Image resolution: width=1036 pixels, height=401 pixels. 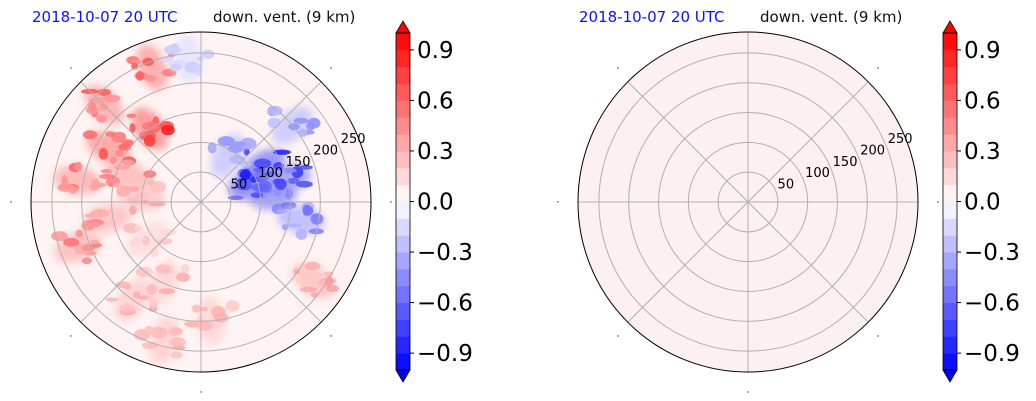 What do you see at coordinates (992, 304) in the screenshot?
I see `colorbar-tick-label: −0.6` at bounding box center [992, 304].